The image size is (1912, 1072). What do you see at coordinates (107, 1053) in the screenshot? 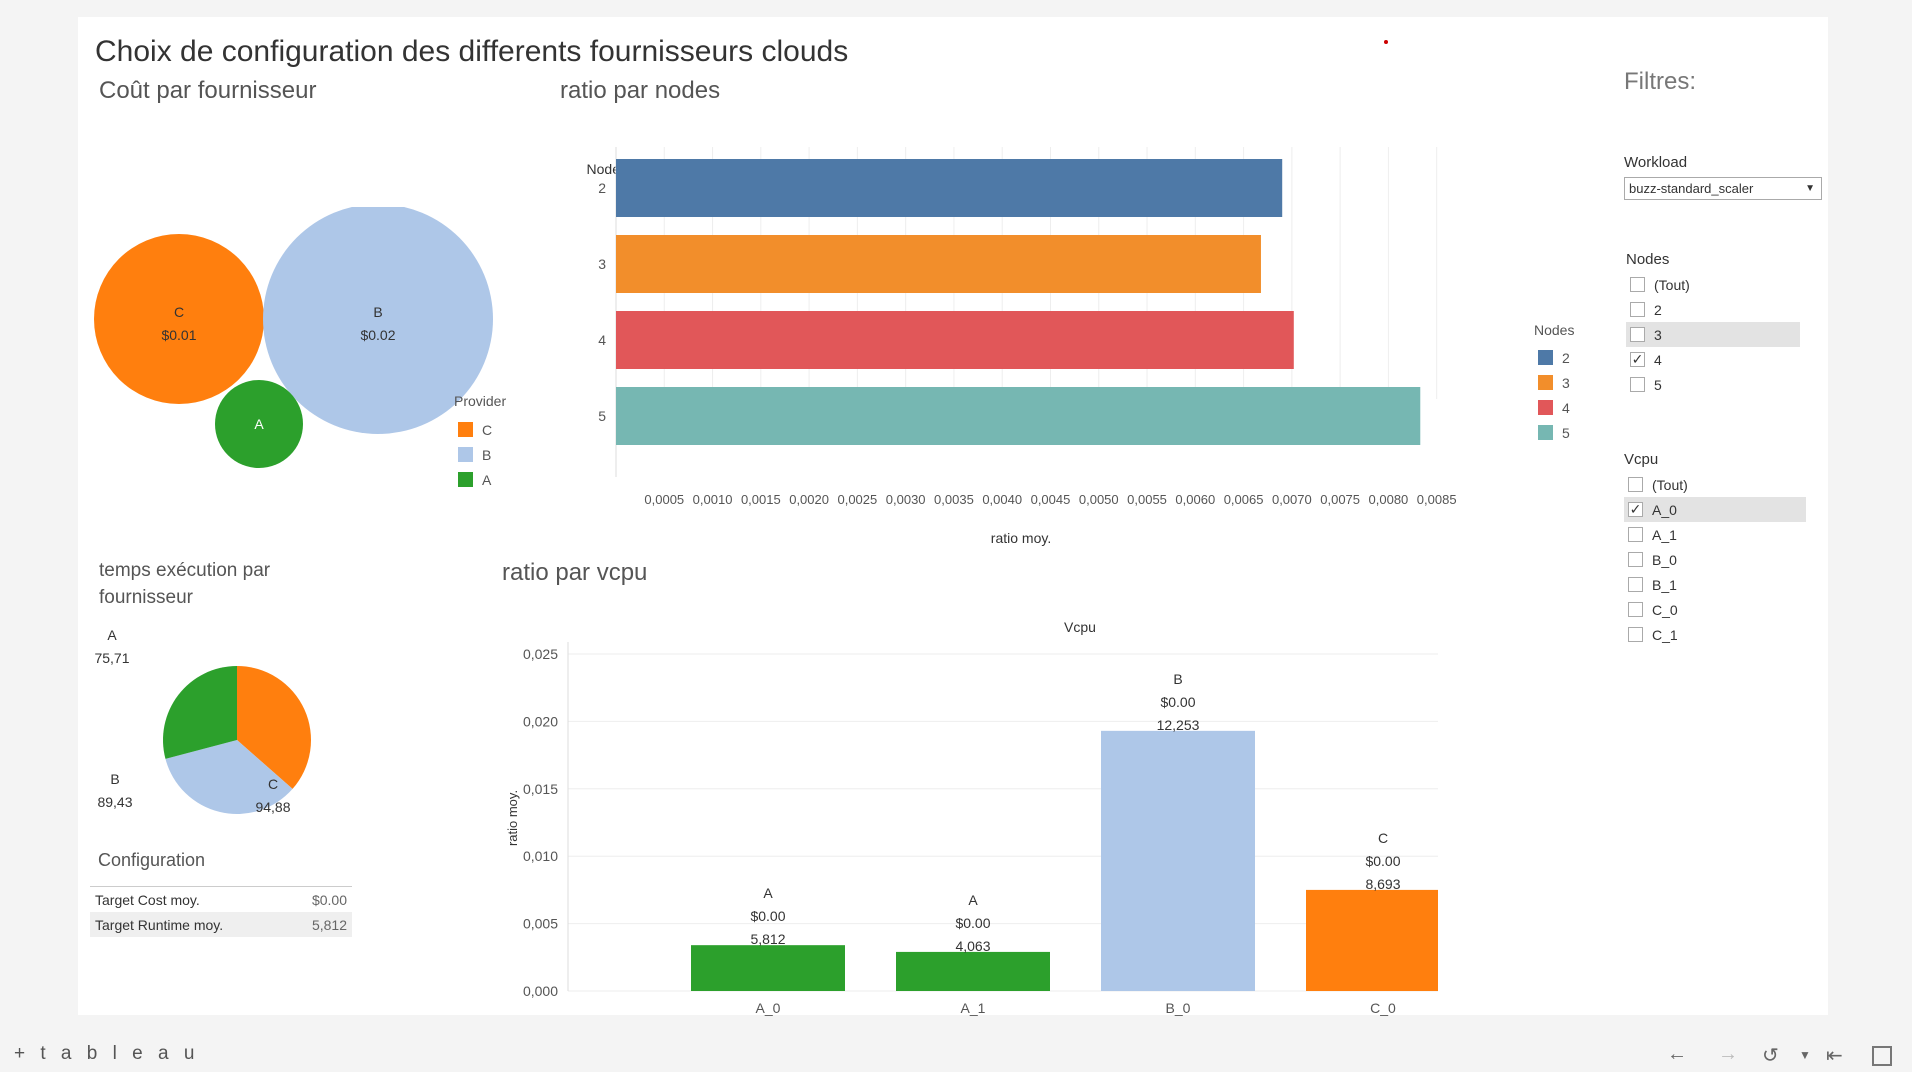
I see `tableau-logo: + t a b l e a u` at bounding box center [107, 1053].